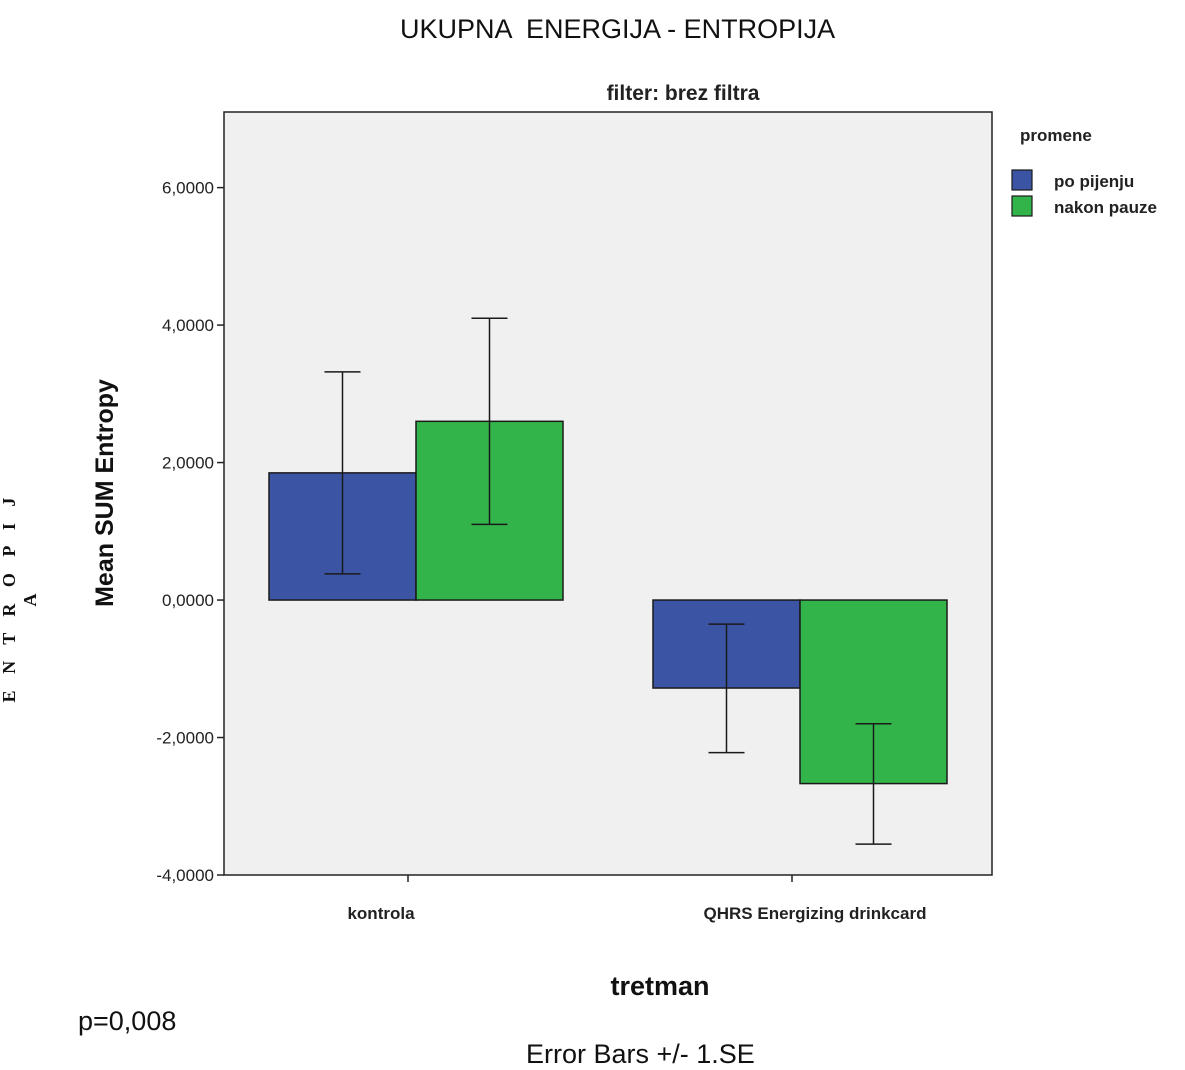 The width and height of the screenshot is (1185, 1070). What do you see at coordinates (618, 29) in the screenshot?
I see `page-title: UKUPNA ENERGIJA - ENTROPIJA` at bounding box center [618, 29].